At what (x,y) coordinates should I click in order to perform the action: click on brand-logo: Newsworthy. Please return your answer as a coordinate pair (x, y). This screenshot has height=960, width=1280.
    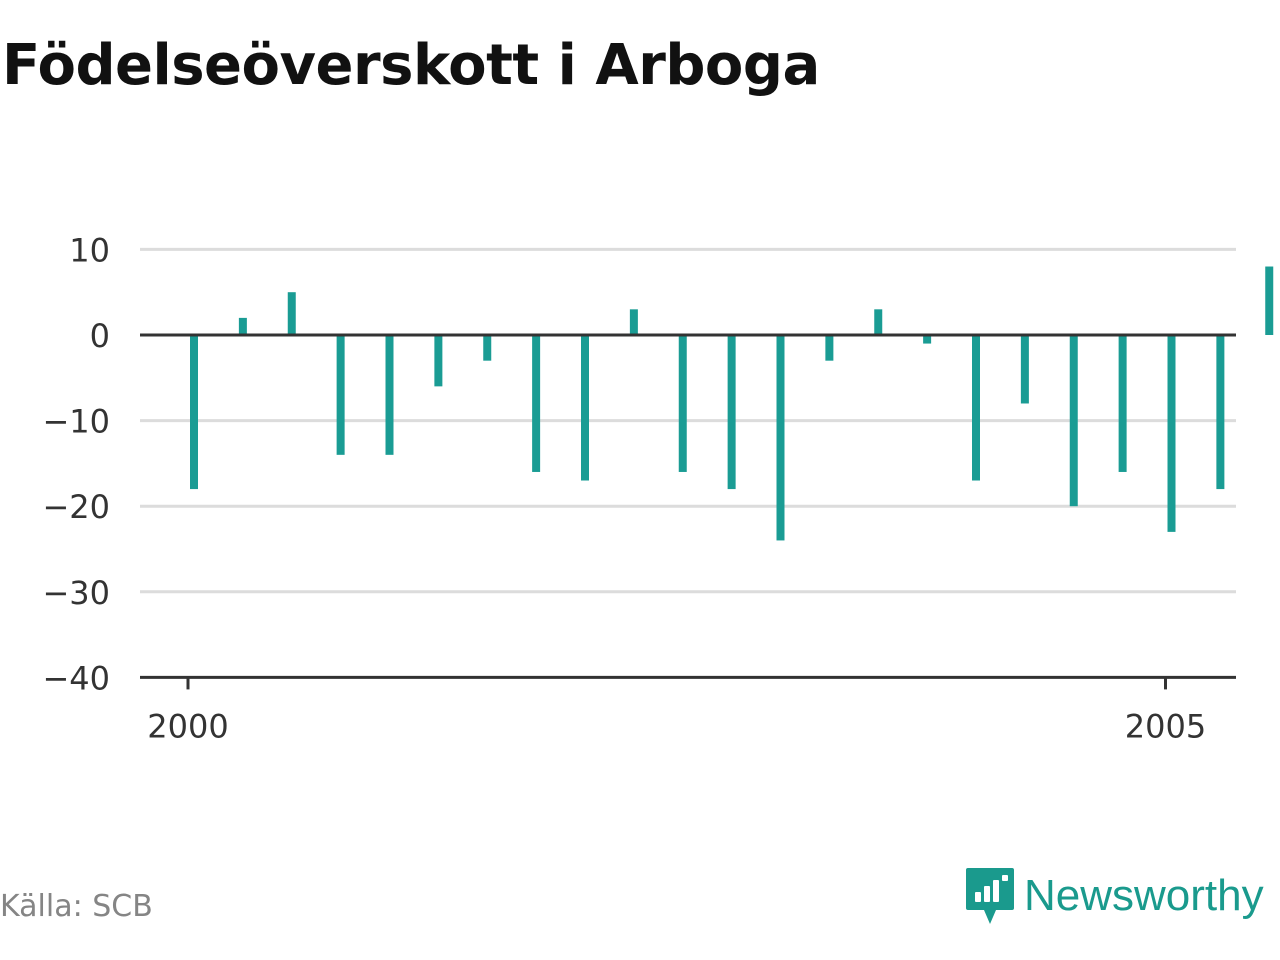
    Looking at the image, I should click on (1114, 896).